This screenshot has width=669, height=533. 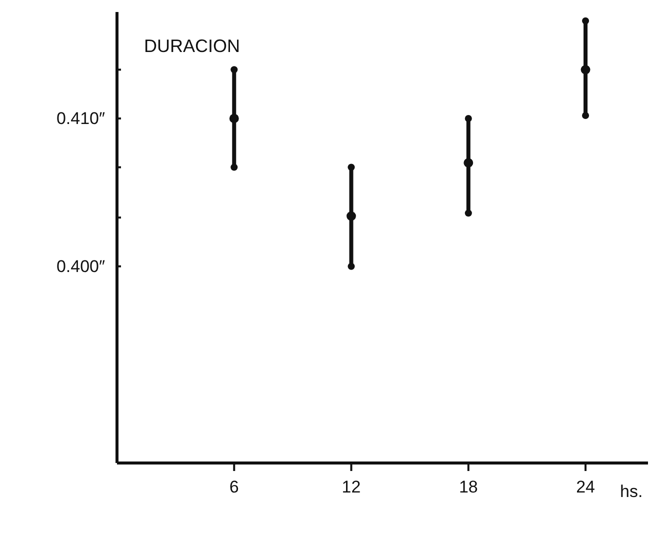 I want to click on x-tick-label: 6, so click(x=234, y=487).